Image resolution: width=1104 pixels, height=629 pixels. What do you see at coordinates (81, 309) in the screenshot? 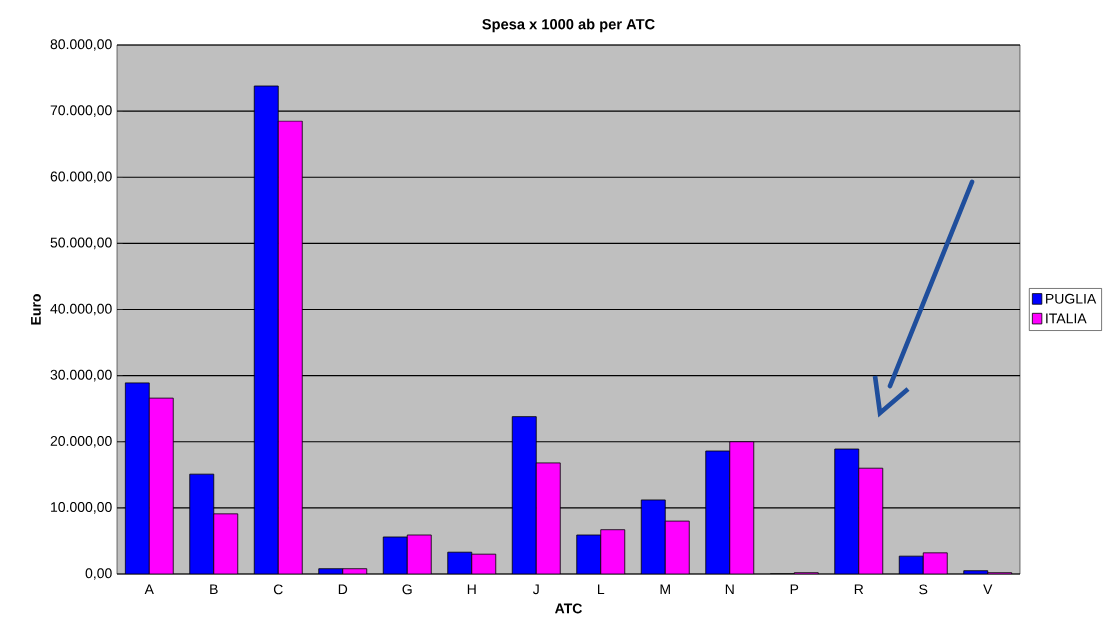
I see `y-tick-label: 40.000,00` at bounding box center [81, 309].